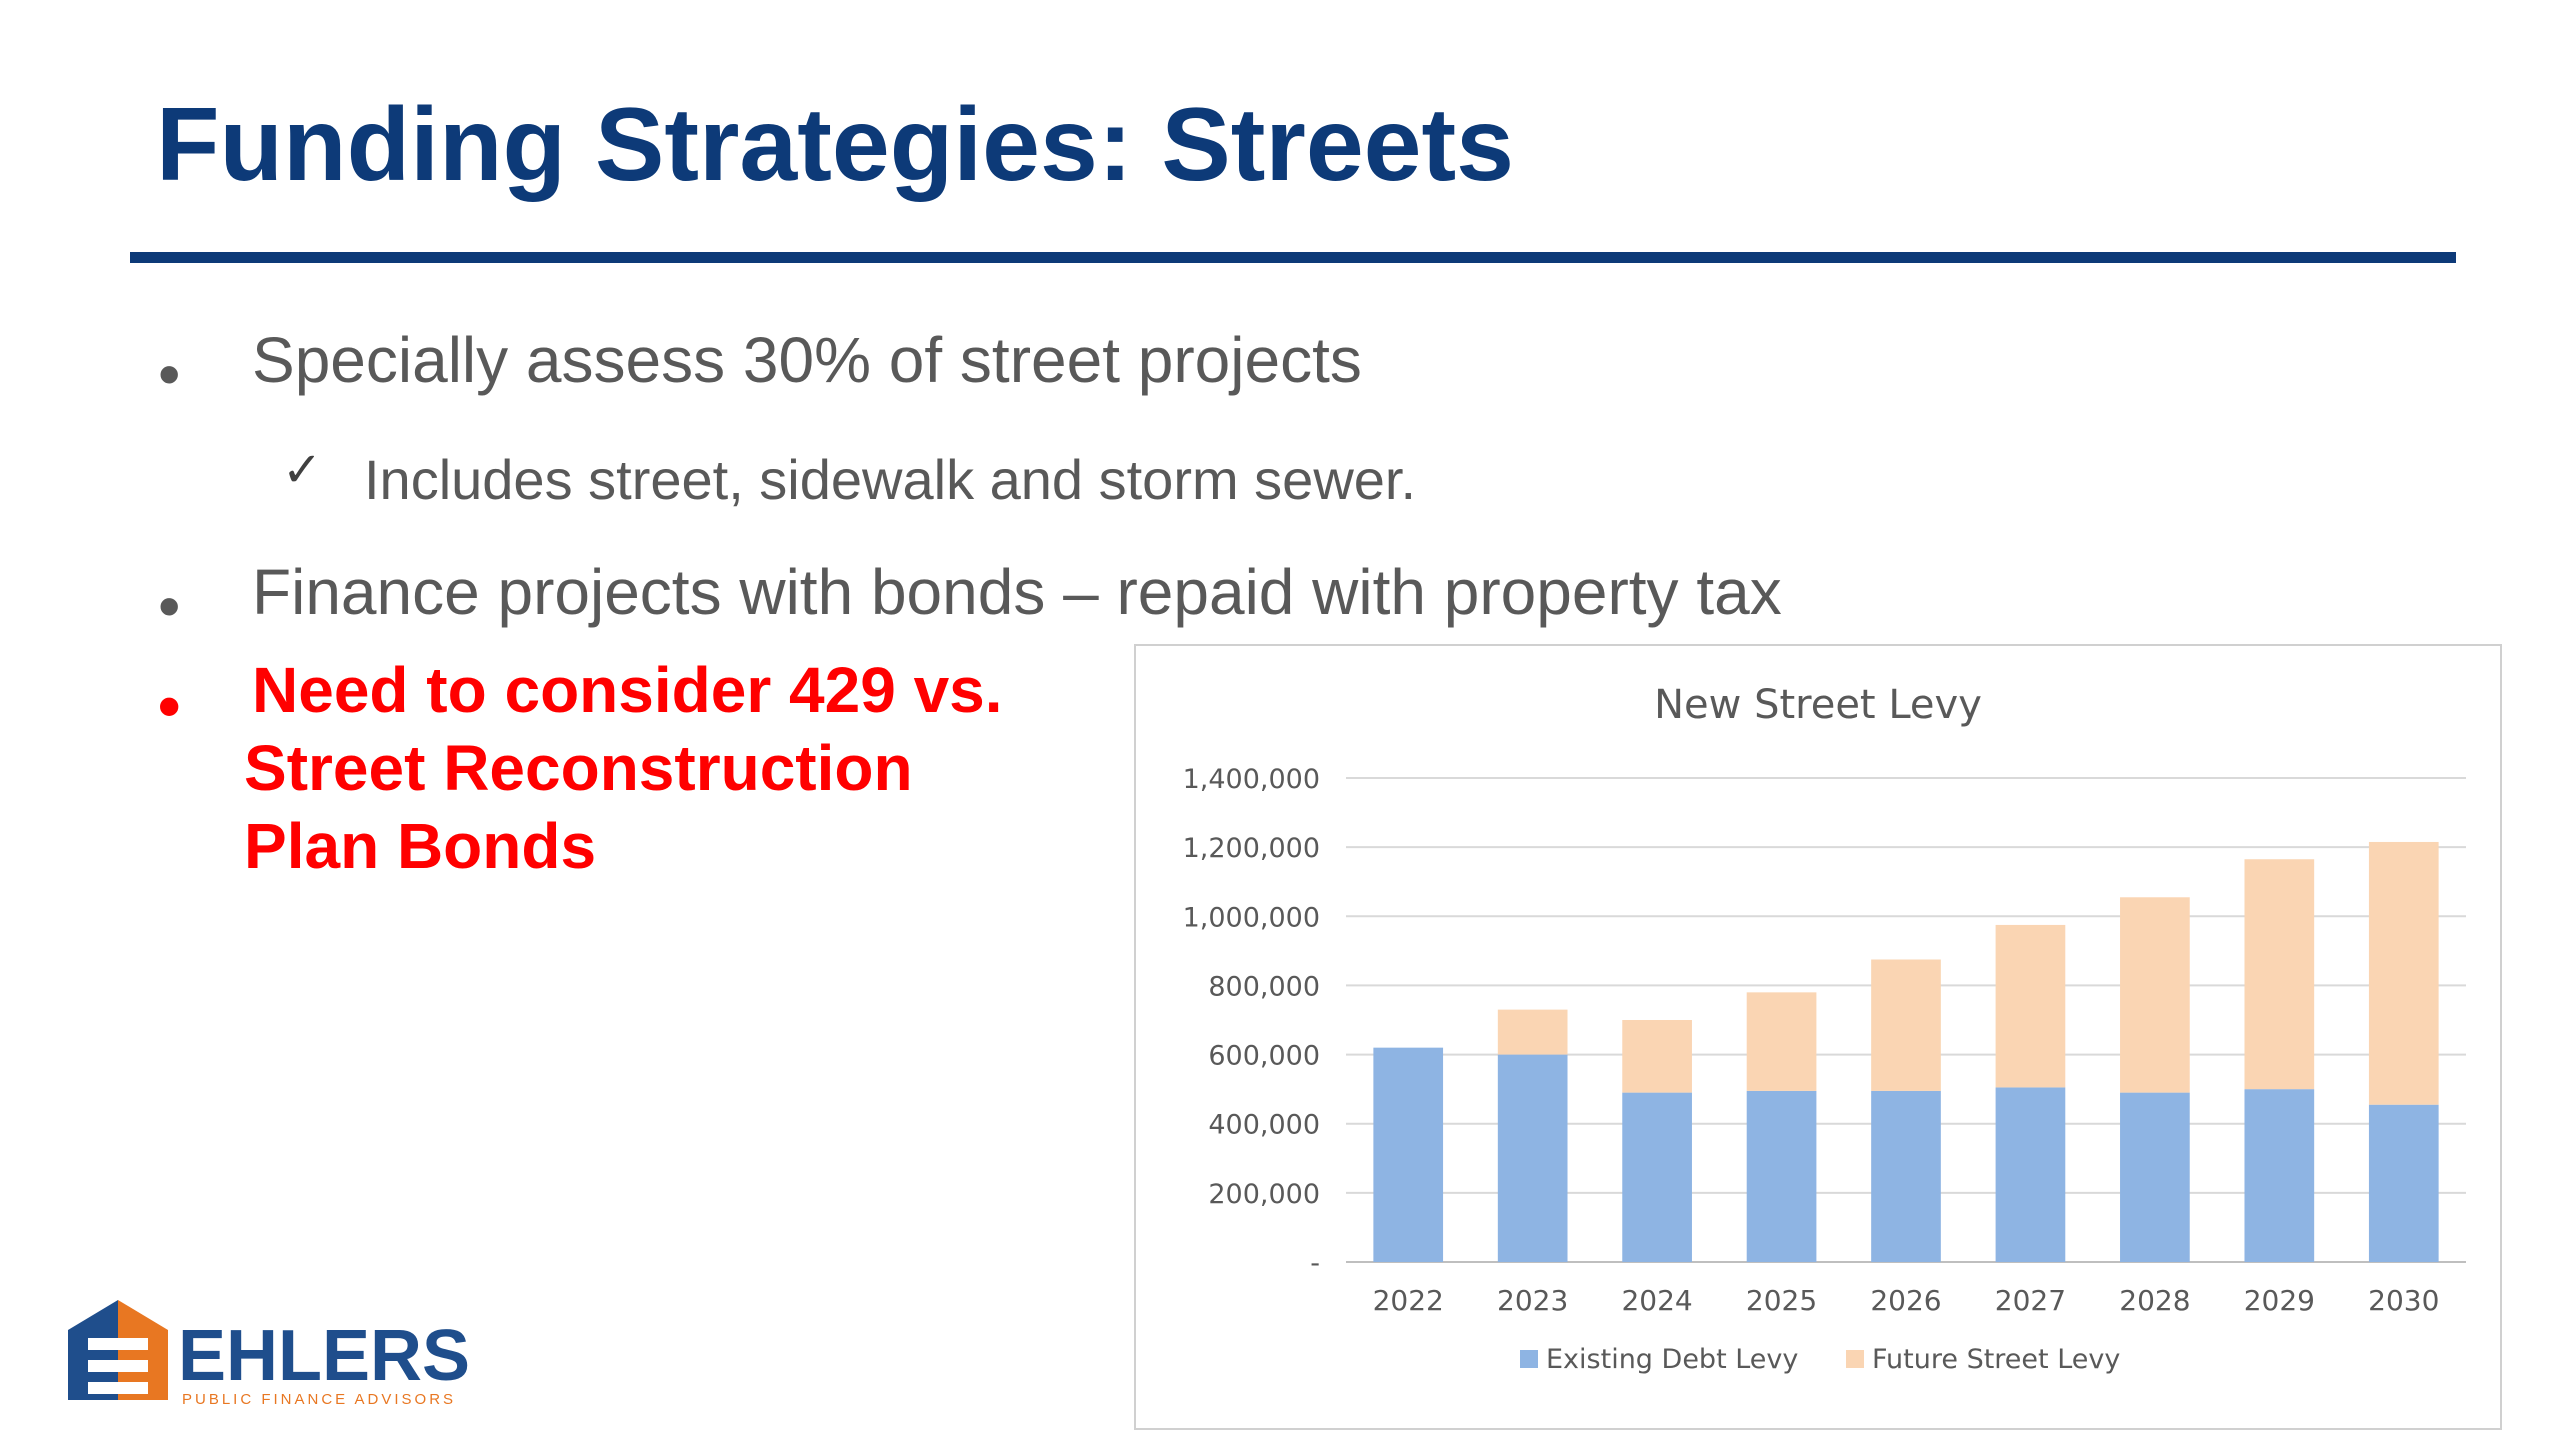 Image resolution: width=2560 pixels, height=1440 pixels. Describe the element at coordinates (835, 145) in the screenshot. I see `slide-title: Funding Strategies: Streets` at that location.